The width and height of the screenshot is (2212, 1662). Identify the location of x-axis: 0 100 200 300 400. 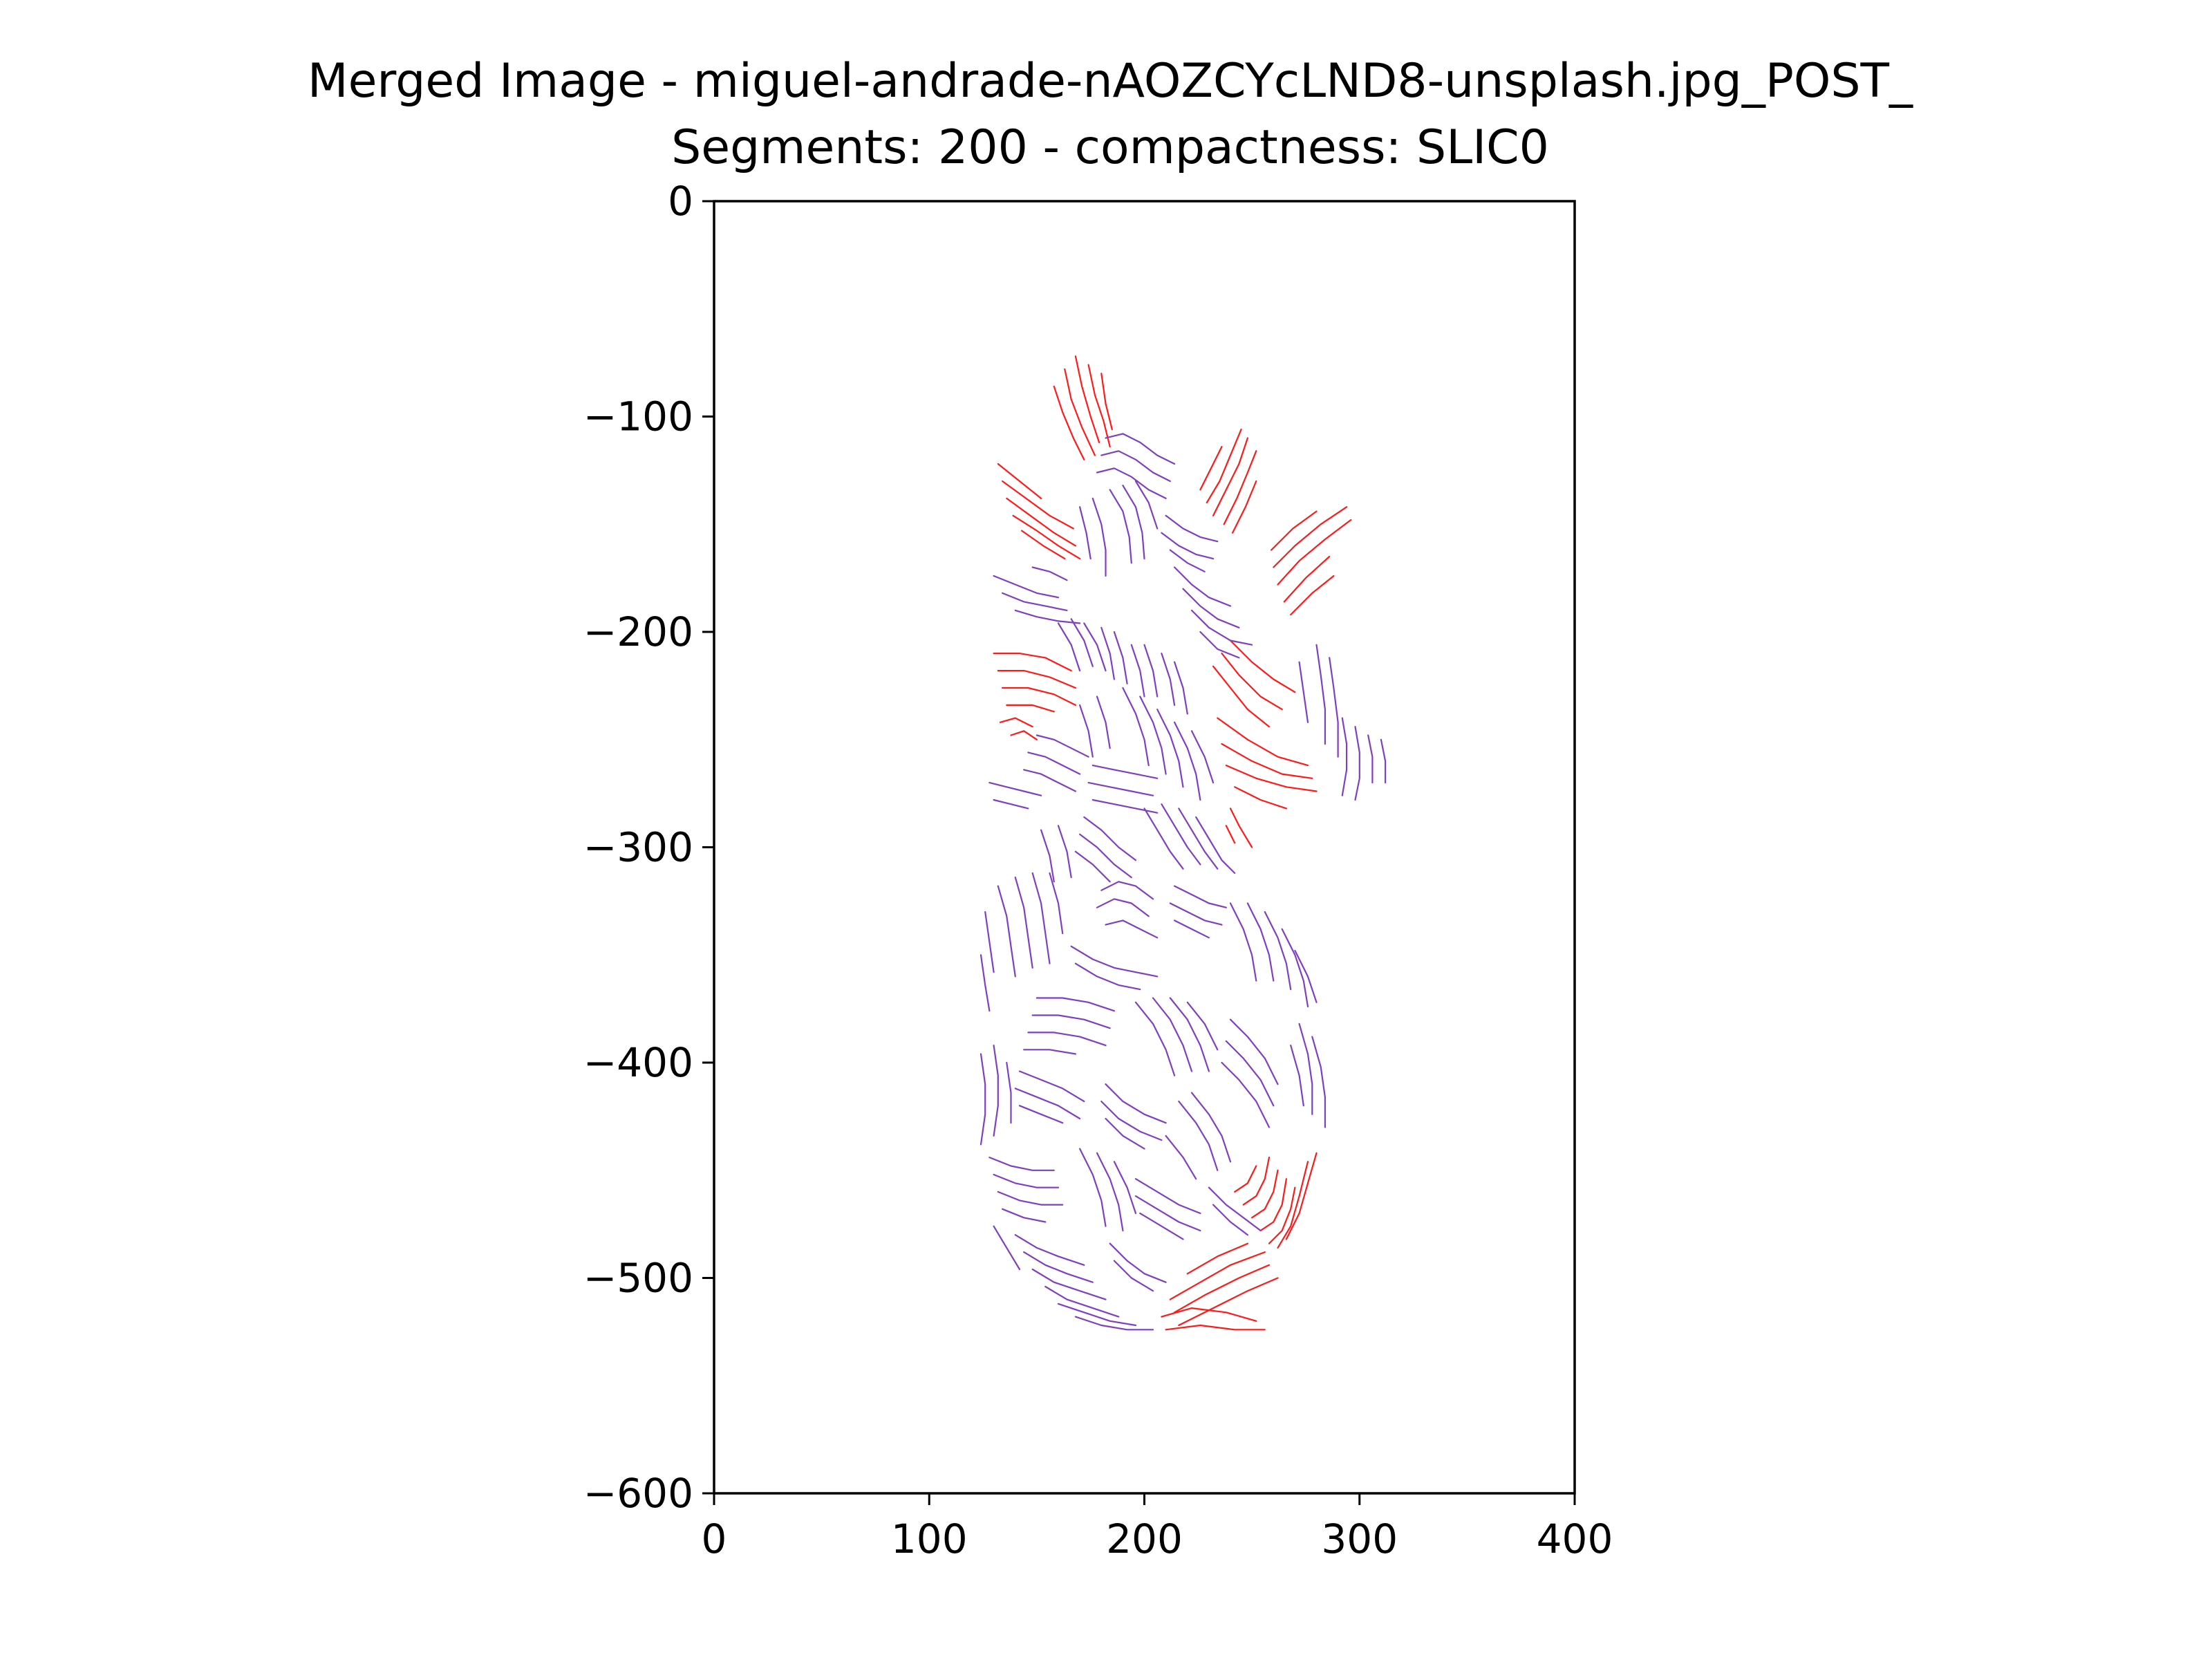
(1157, 1528).